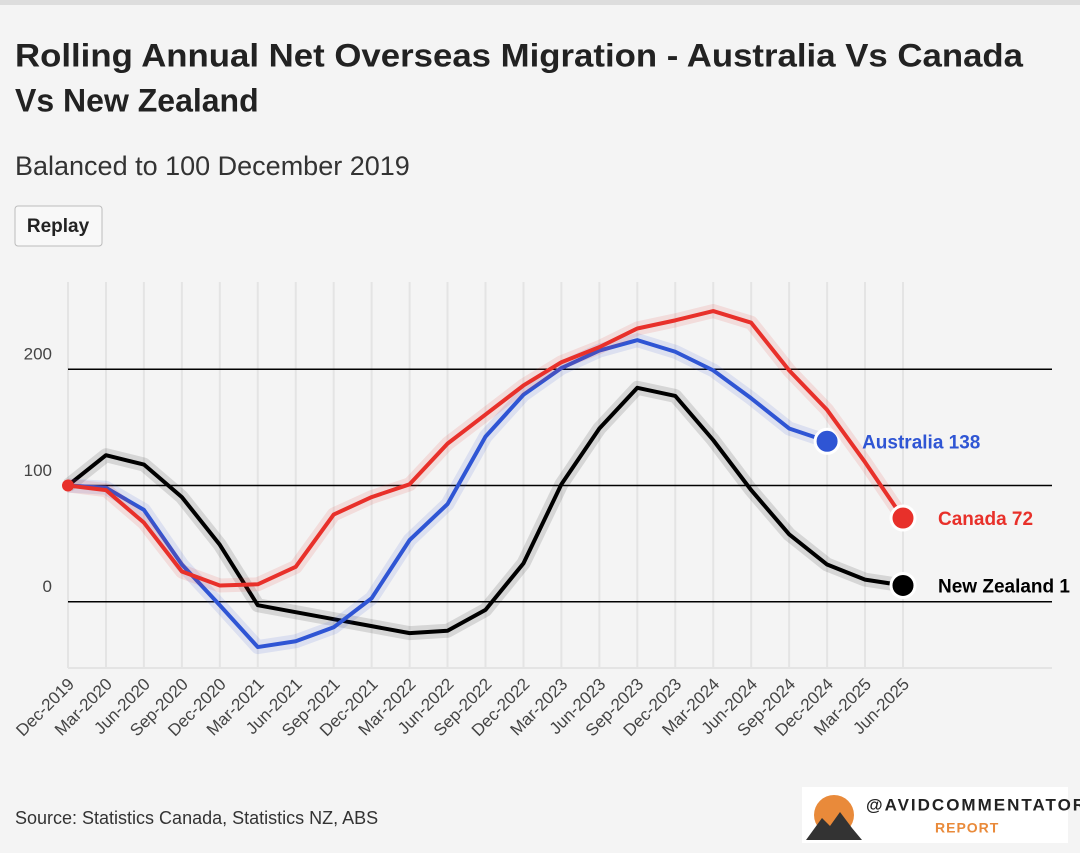  Describe the element at coordinates (137, 100) in the screenshot. I see `chart-title: Vs New Zealand` at that location.